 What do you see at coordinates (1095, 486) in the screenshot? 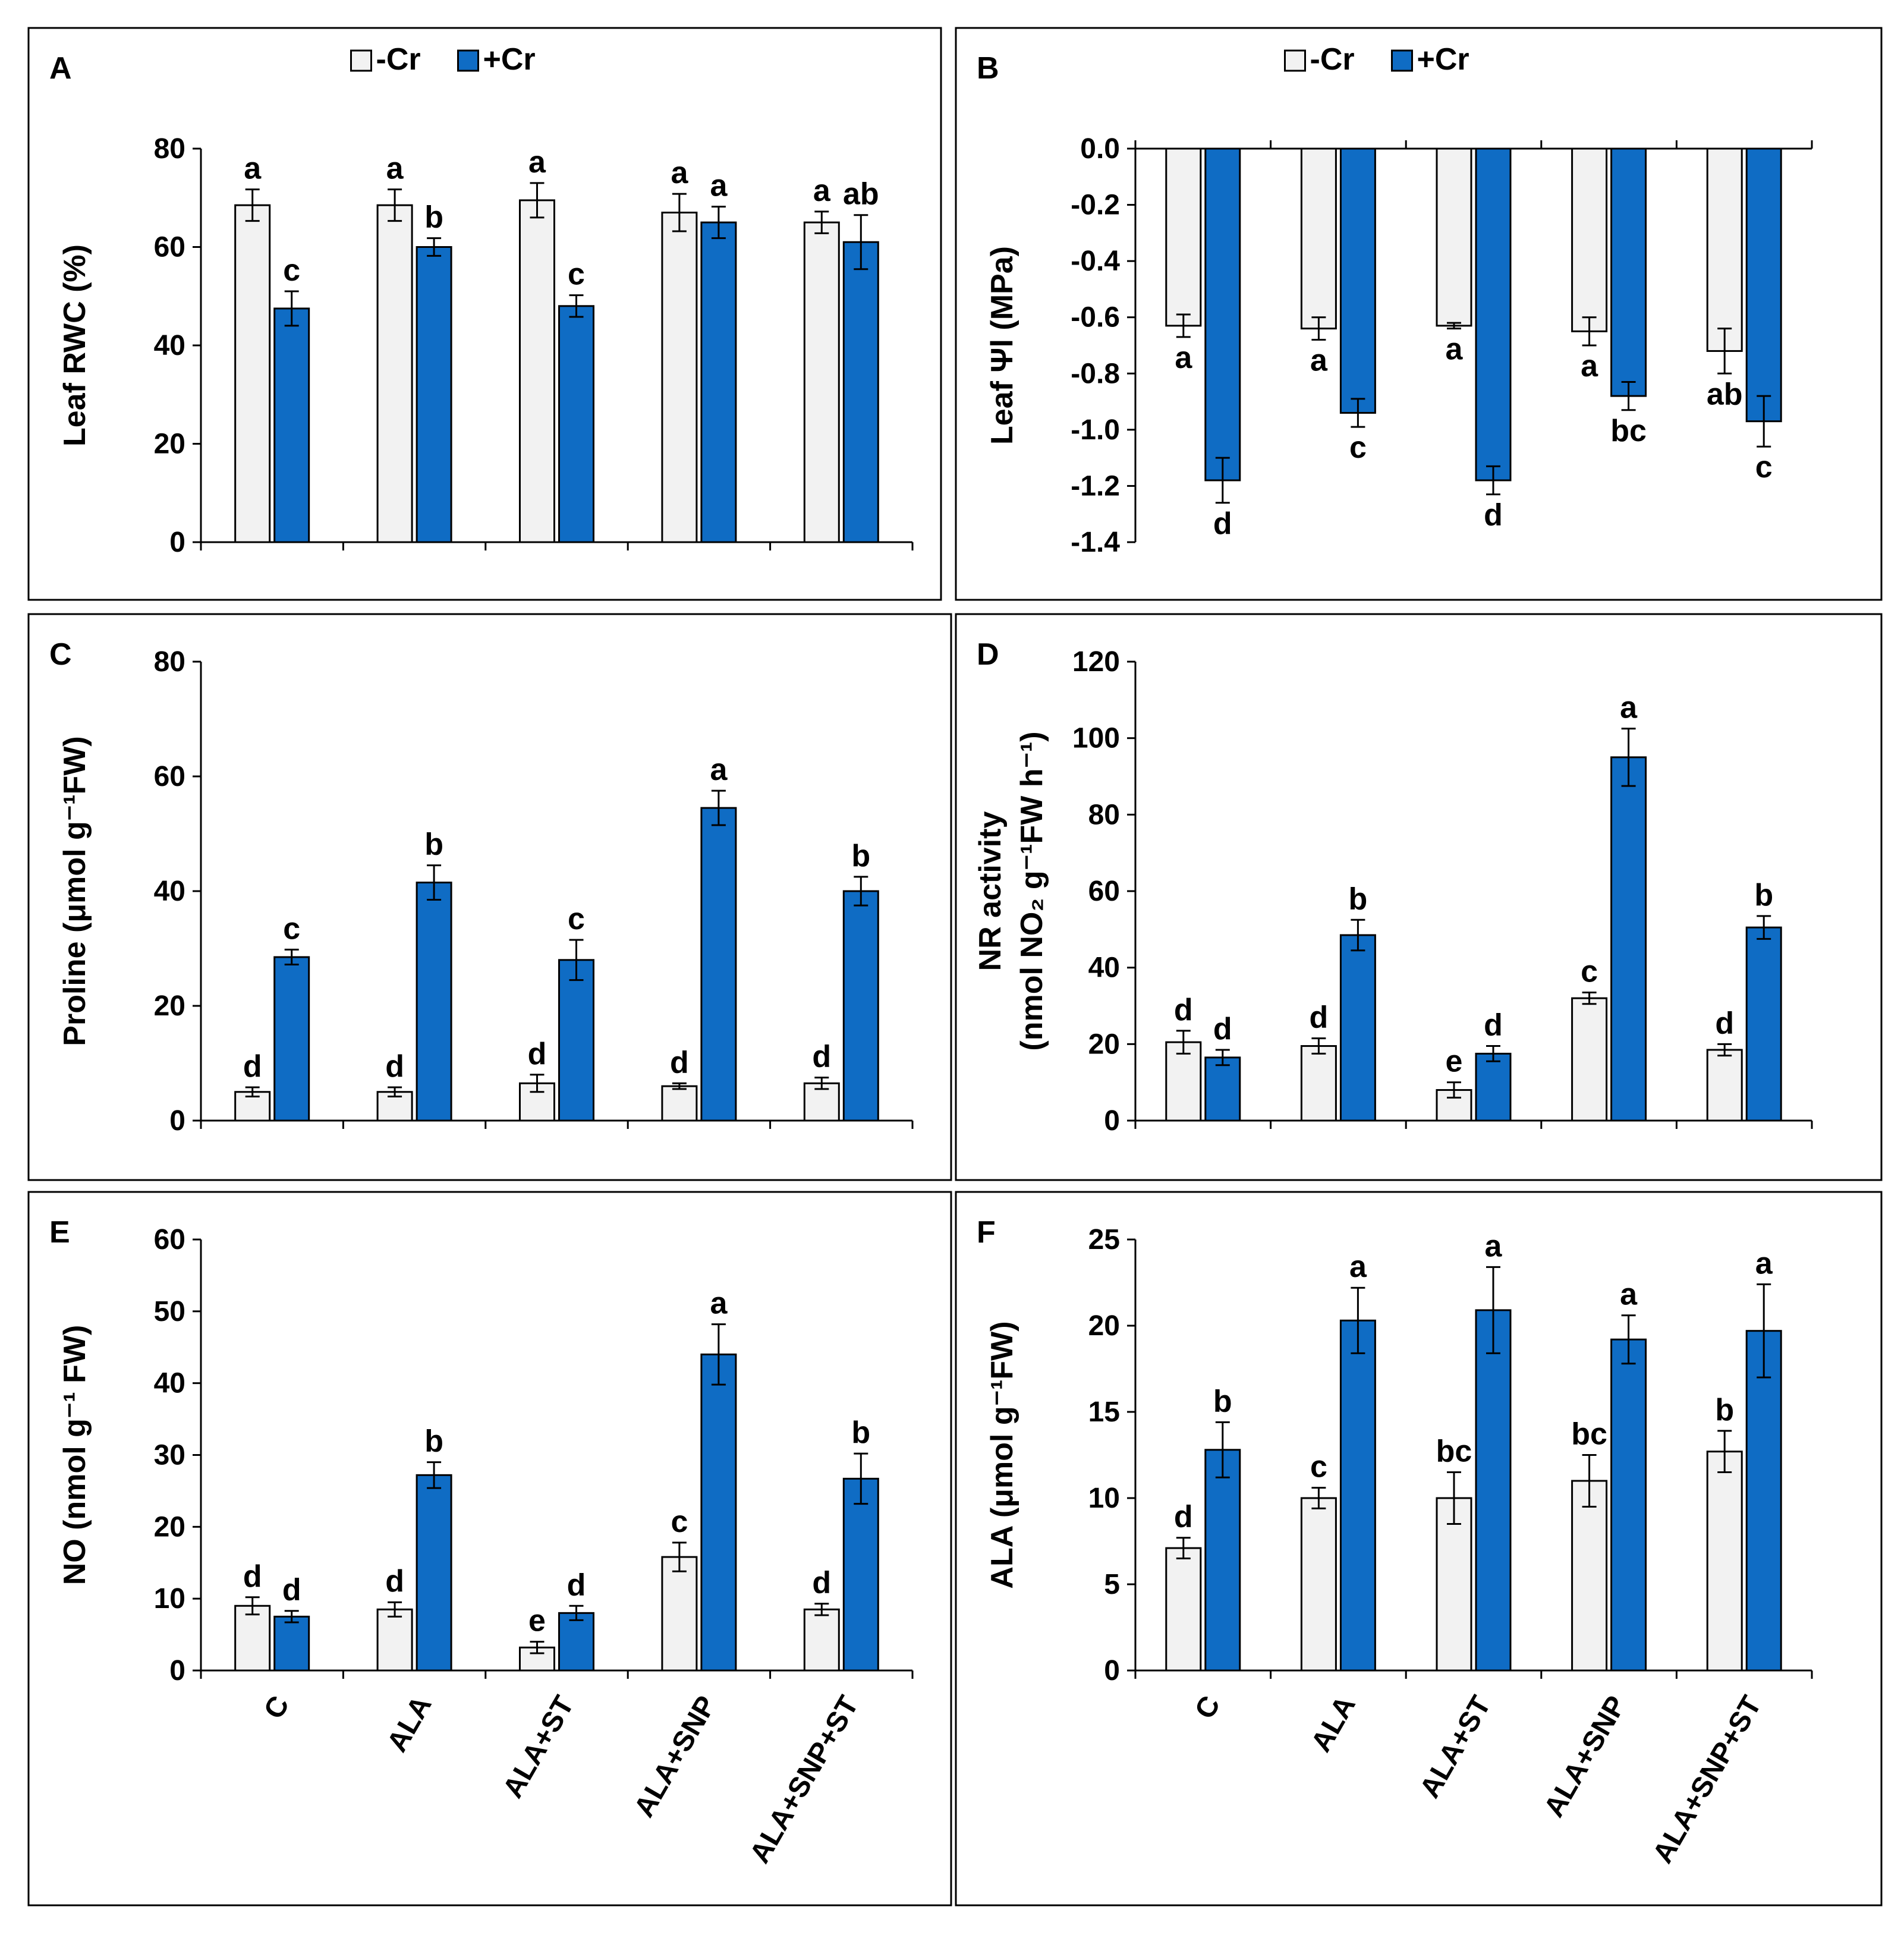
I see `y-tick-label: -1.2` at bounding box center [1095, 486].